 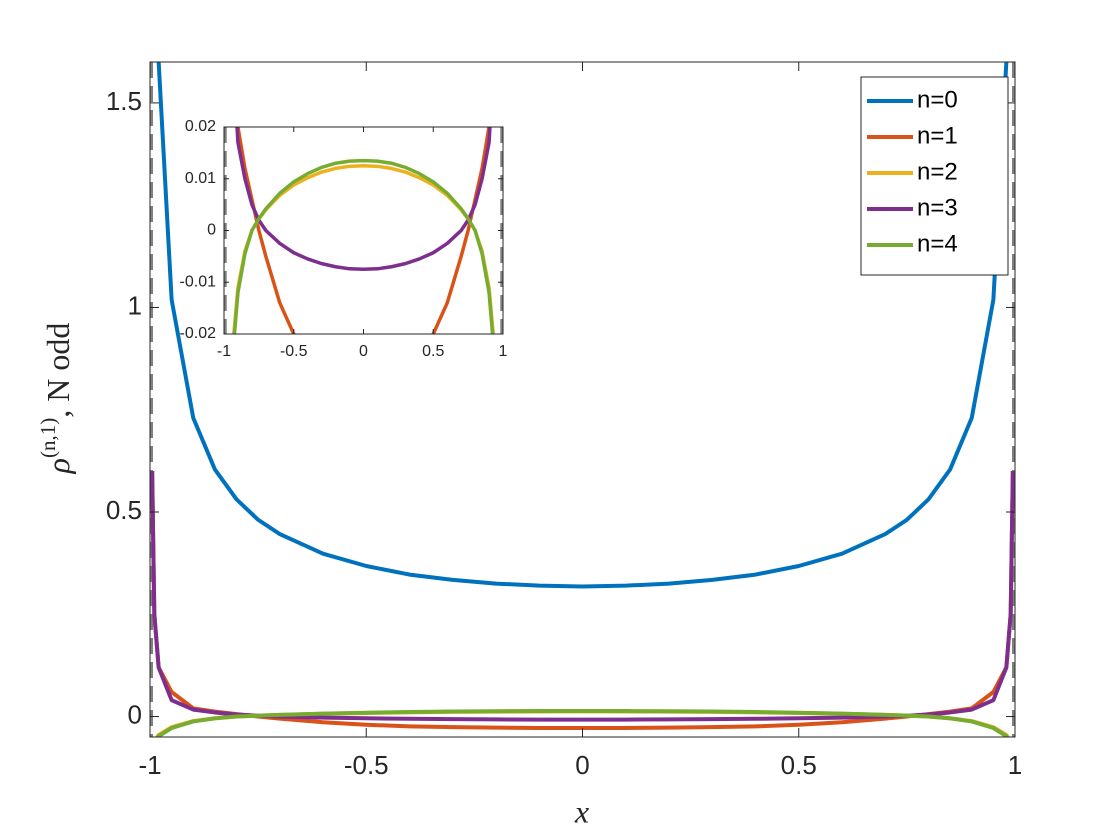 I want to click on y-tick-label: -0.01, so click(x=198, y=281).